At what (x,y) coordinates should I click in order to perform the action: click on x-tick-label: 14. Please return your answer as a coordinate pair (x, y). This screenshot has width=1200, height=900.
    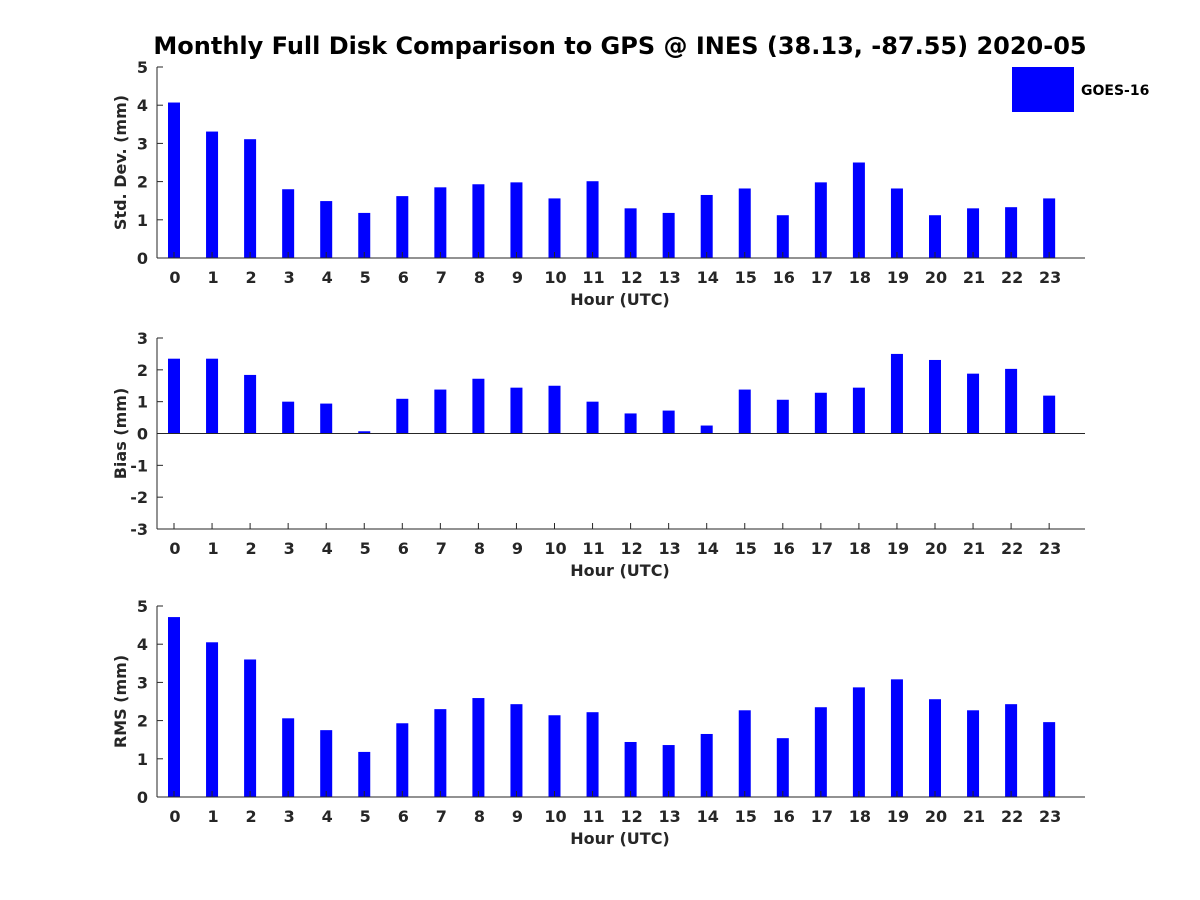
    Looking at the image, I should click on (708, 548).